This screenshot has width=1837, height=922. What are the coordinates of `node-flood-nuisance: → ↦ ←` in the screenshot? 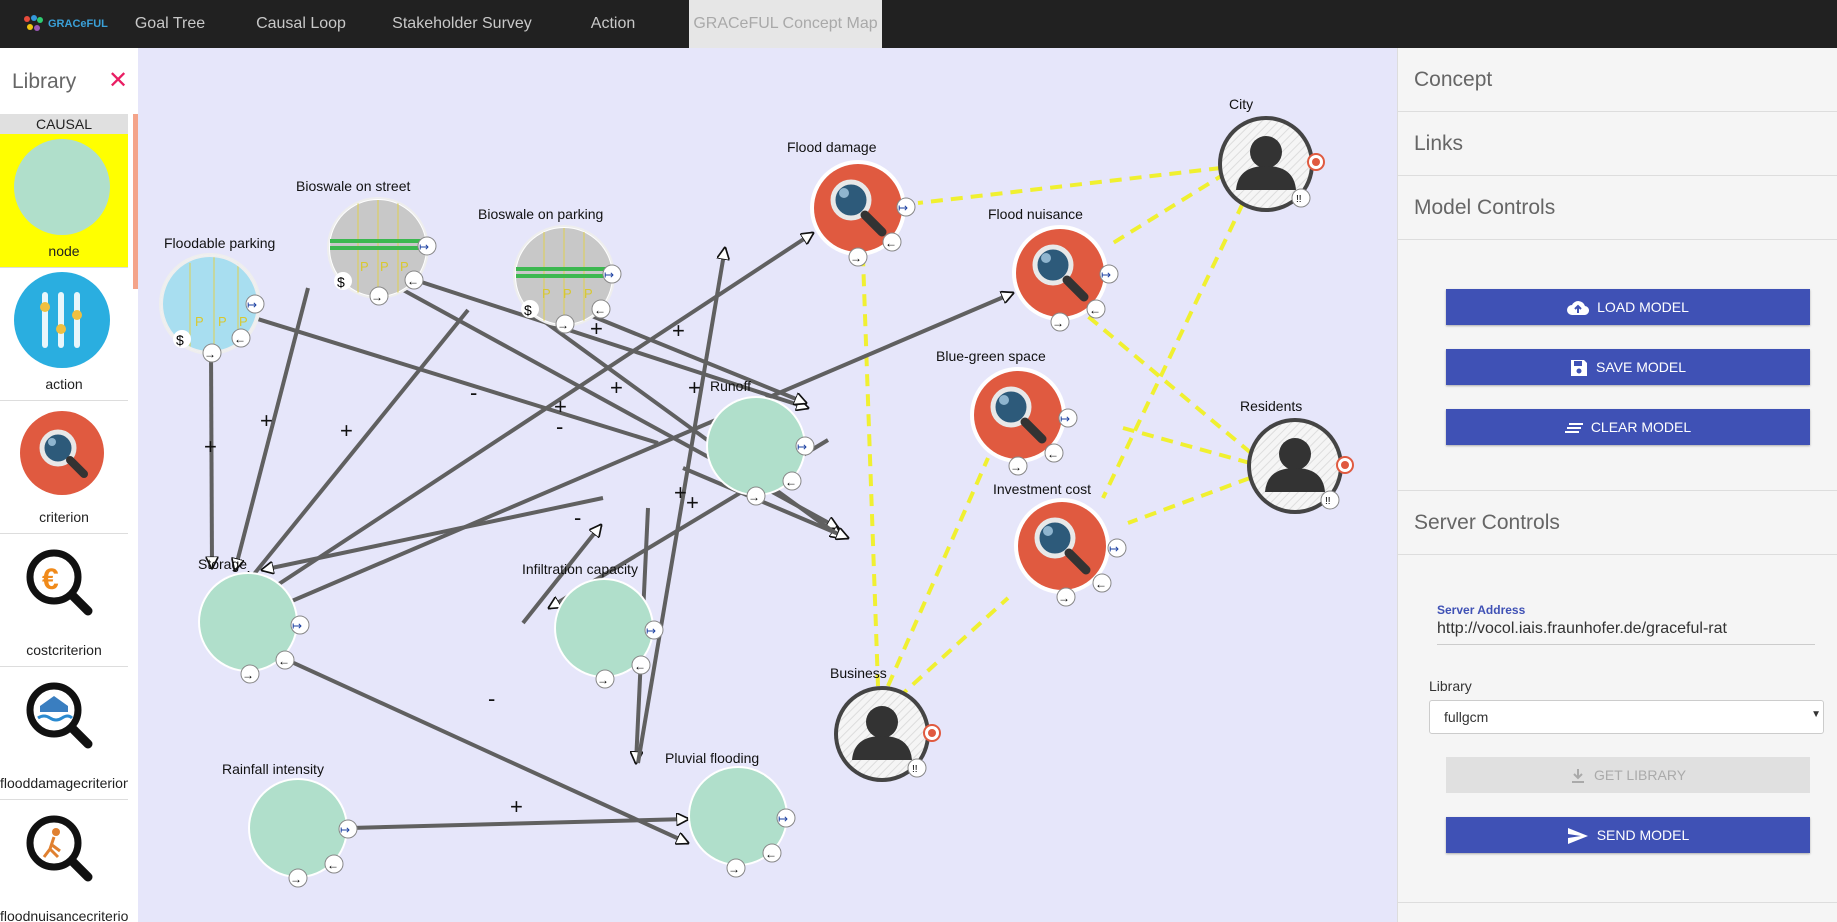 It's located at (1065, 278).